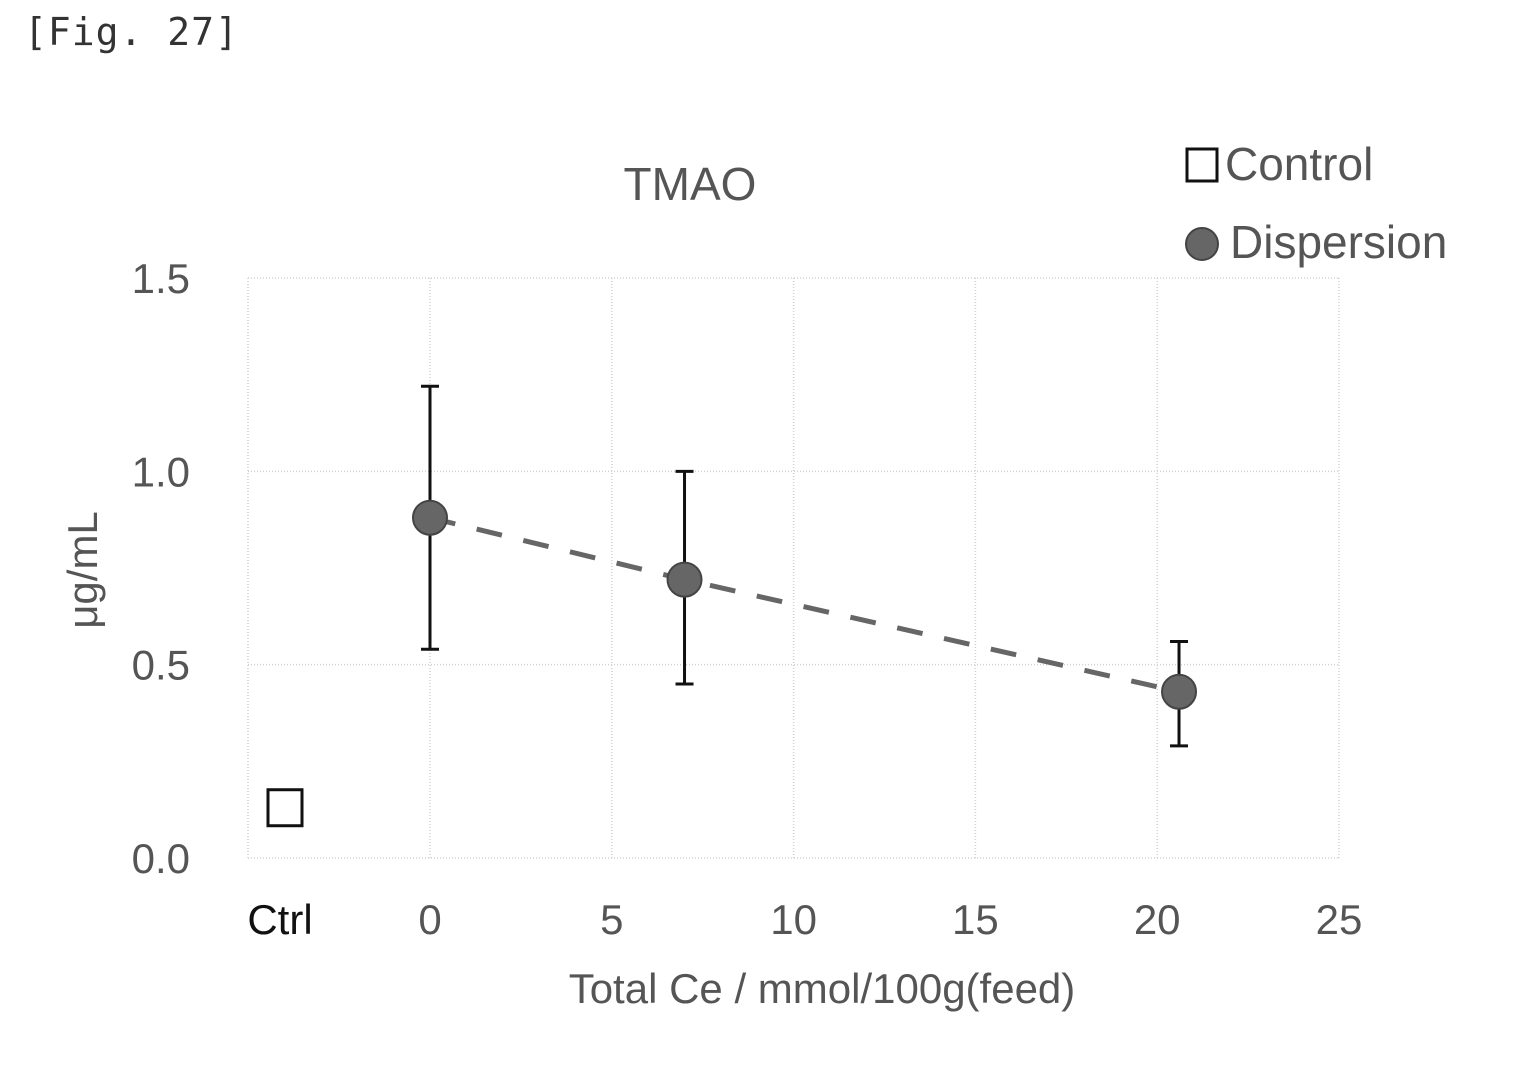 The height and width of the screenshot is (1074, 1521). What do you see at coordinates (429, 919) in the screenshot?
I see `x-tick-label-0: 0` at bounding box center [429, 919].